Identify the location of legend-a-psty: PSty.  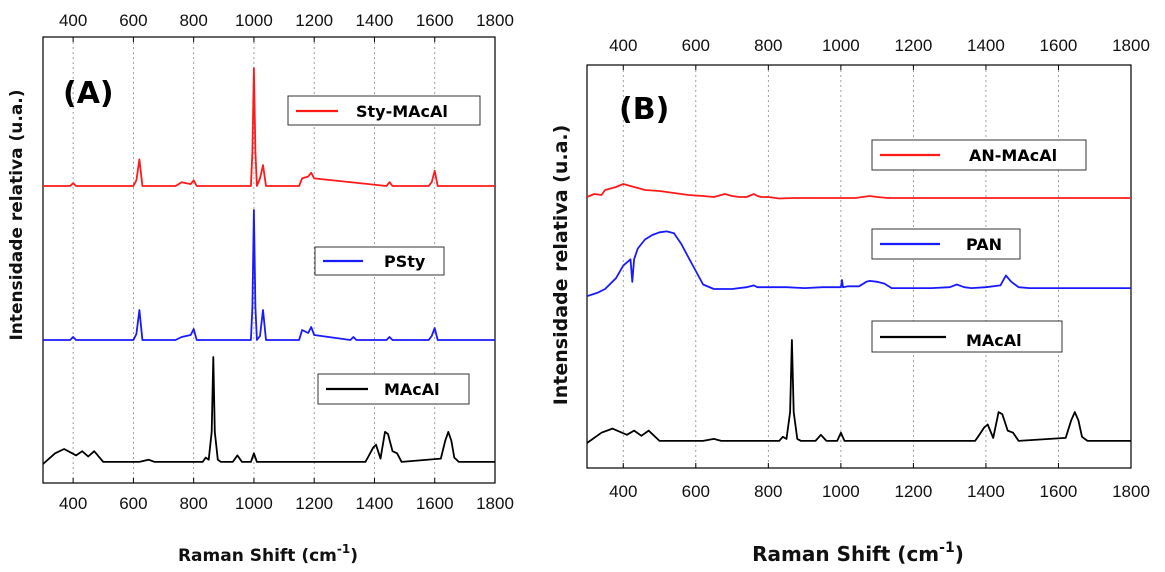
(379, 261).